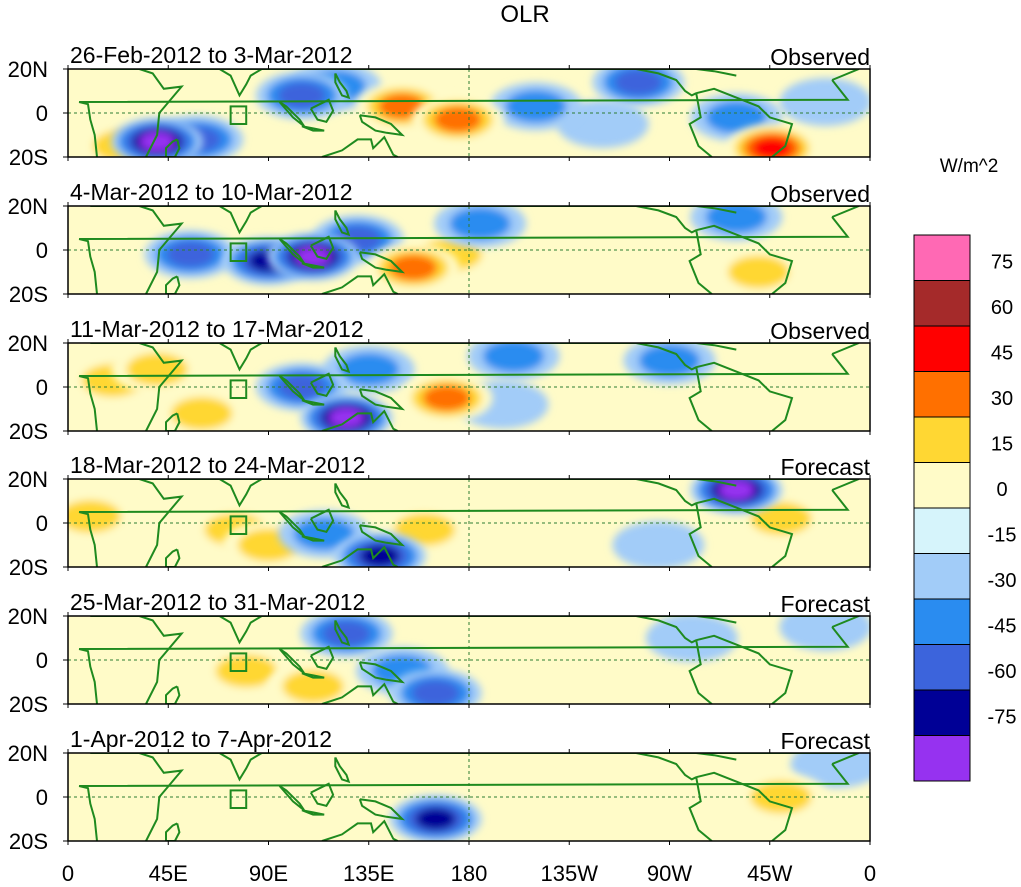 The height and width of the screenshot is (887, 1021). I want to click on x-tick-label: 45W, so click(769, 873).